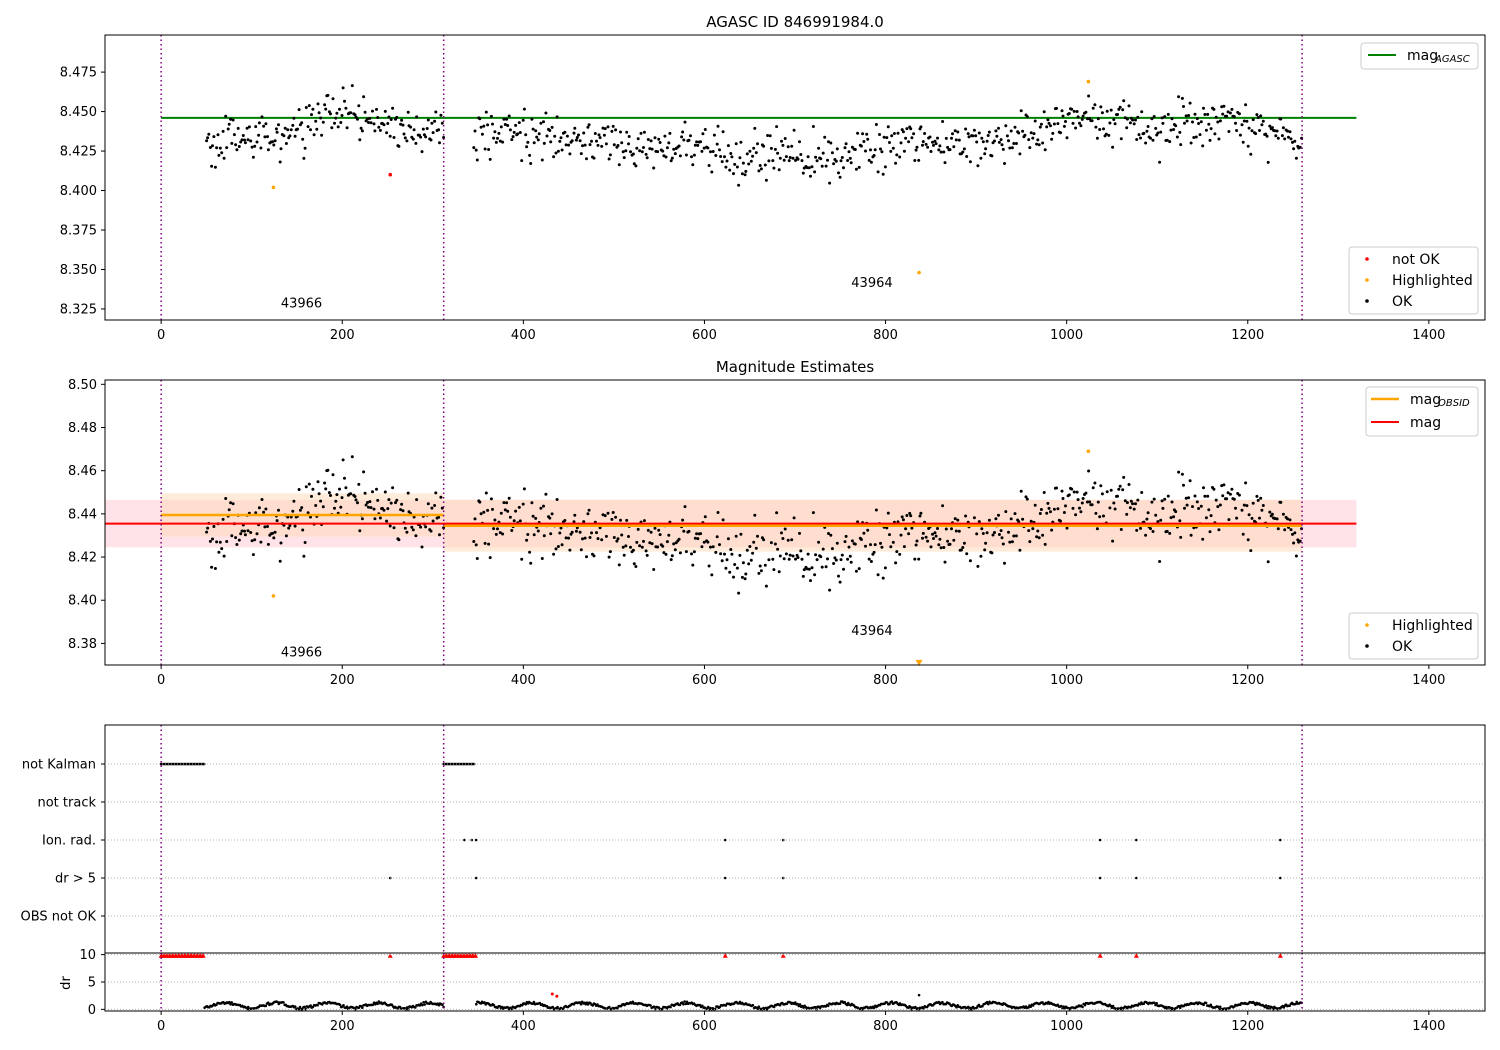 This screenshot has width=1500, height=1050. I want to click on agasc-x-tick-label: 800, so click(885, 335).